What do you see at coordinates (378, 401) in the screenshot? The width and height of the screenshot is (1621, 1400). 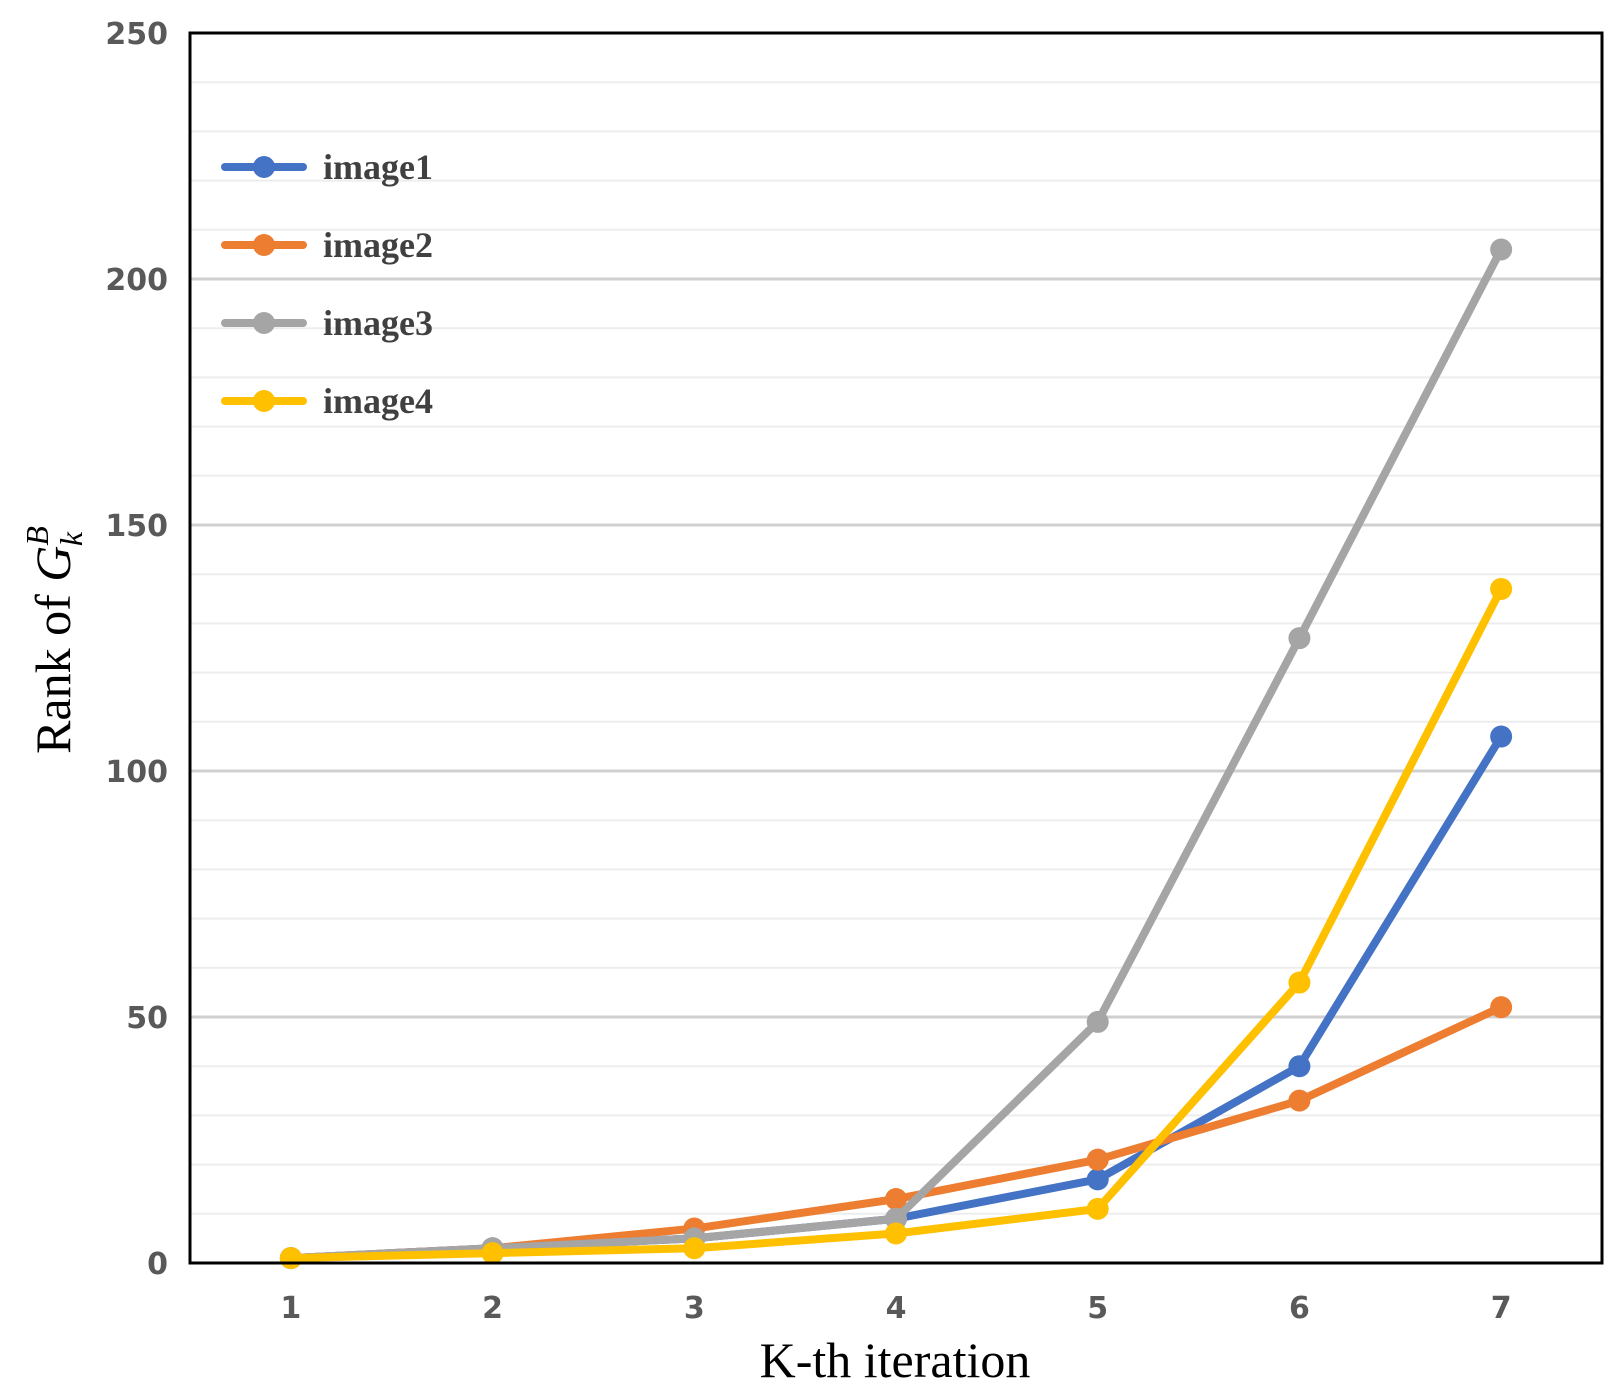 I see `legend-label: image4` at bounding box center [378, 401].